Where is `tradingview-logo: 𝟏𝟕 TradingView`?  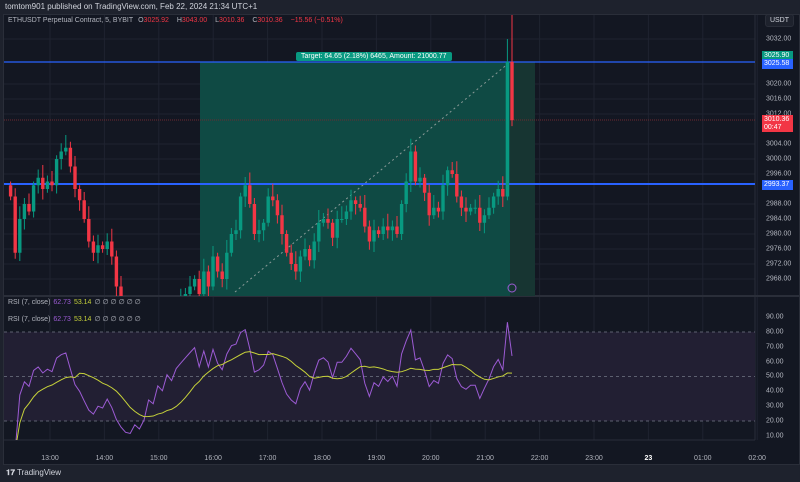 tradingview-logo: 𝟏𝟕 TradingView is located at coordinates (34, 472).